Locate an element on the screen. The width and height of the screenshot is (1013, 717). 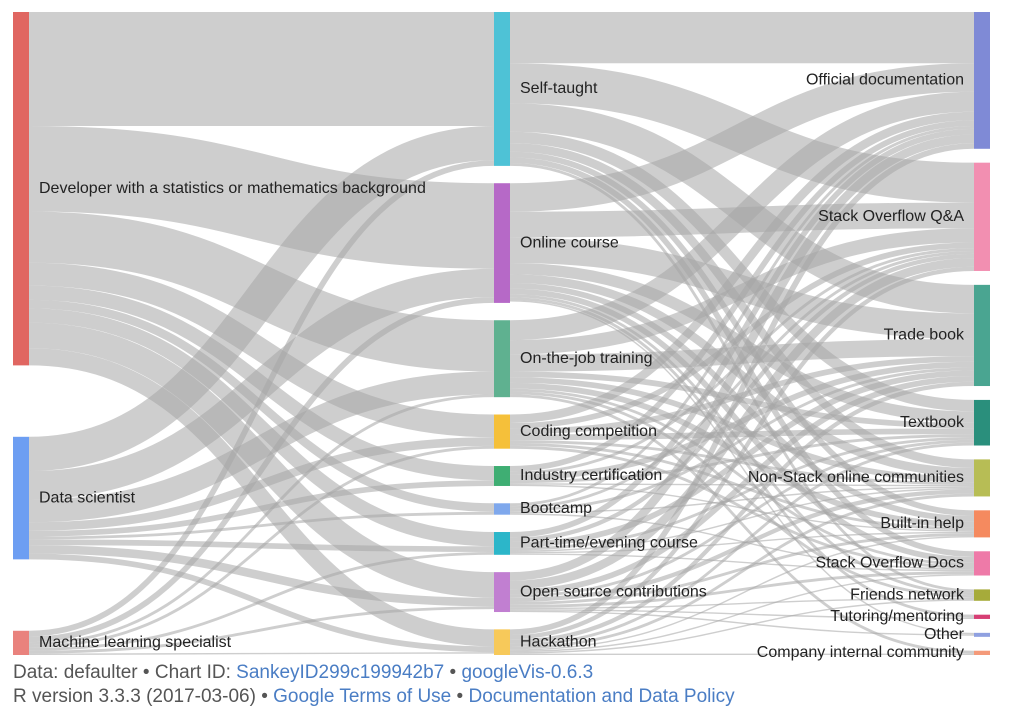
flow-link-ml-to-hack is located at coordinates (261, 654).